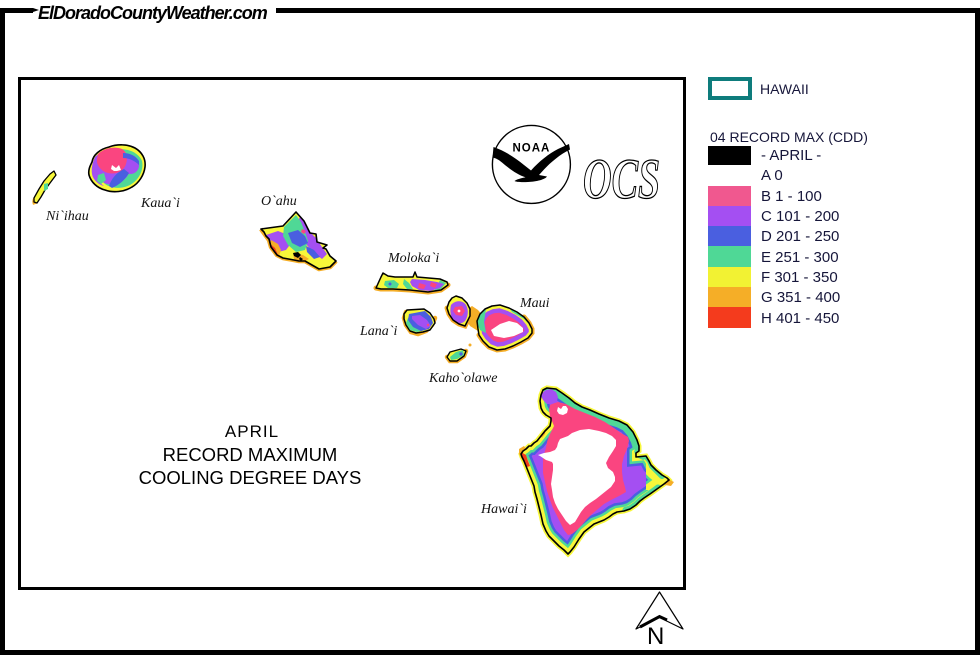  What do you see at coordinates (621, 179) in the screenshot?
I see `svg-text: OCS` at bounding box center [621, 179].